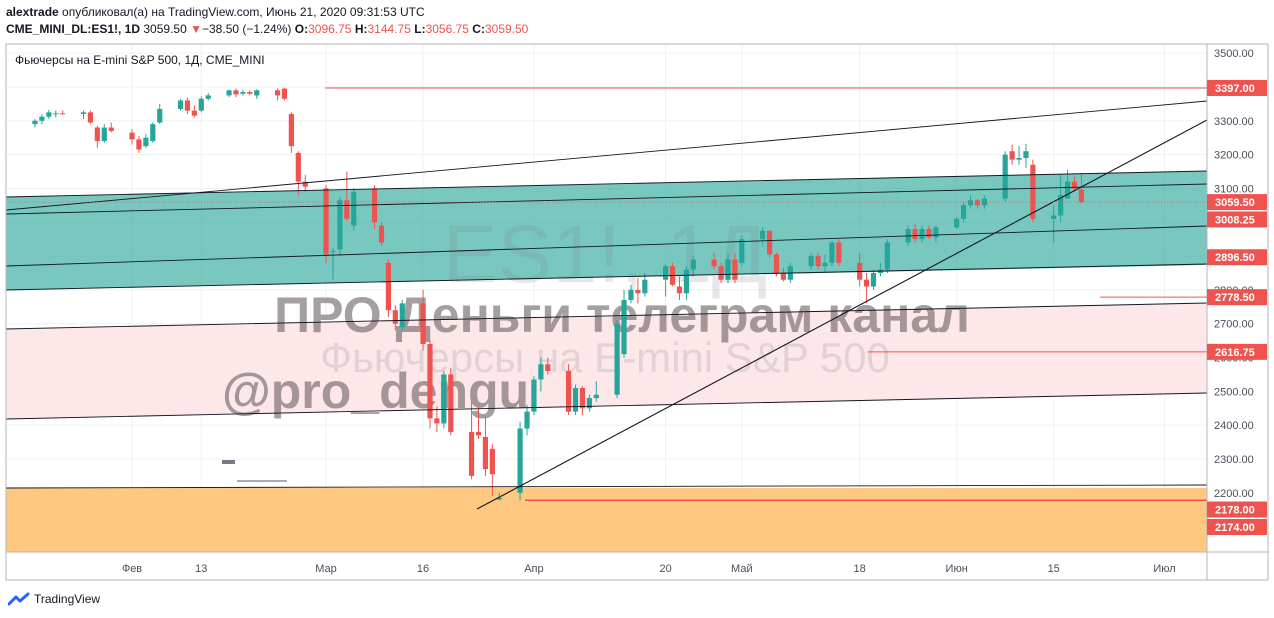 This screenshot has height=618, width=1274. Describe the element at coordinates (606, 199) in the screenshot. I see `green-channel-mid-line` at that location.